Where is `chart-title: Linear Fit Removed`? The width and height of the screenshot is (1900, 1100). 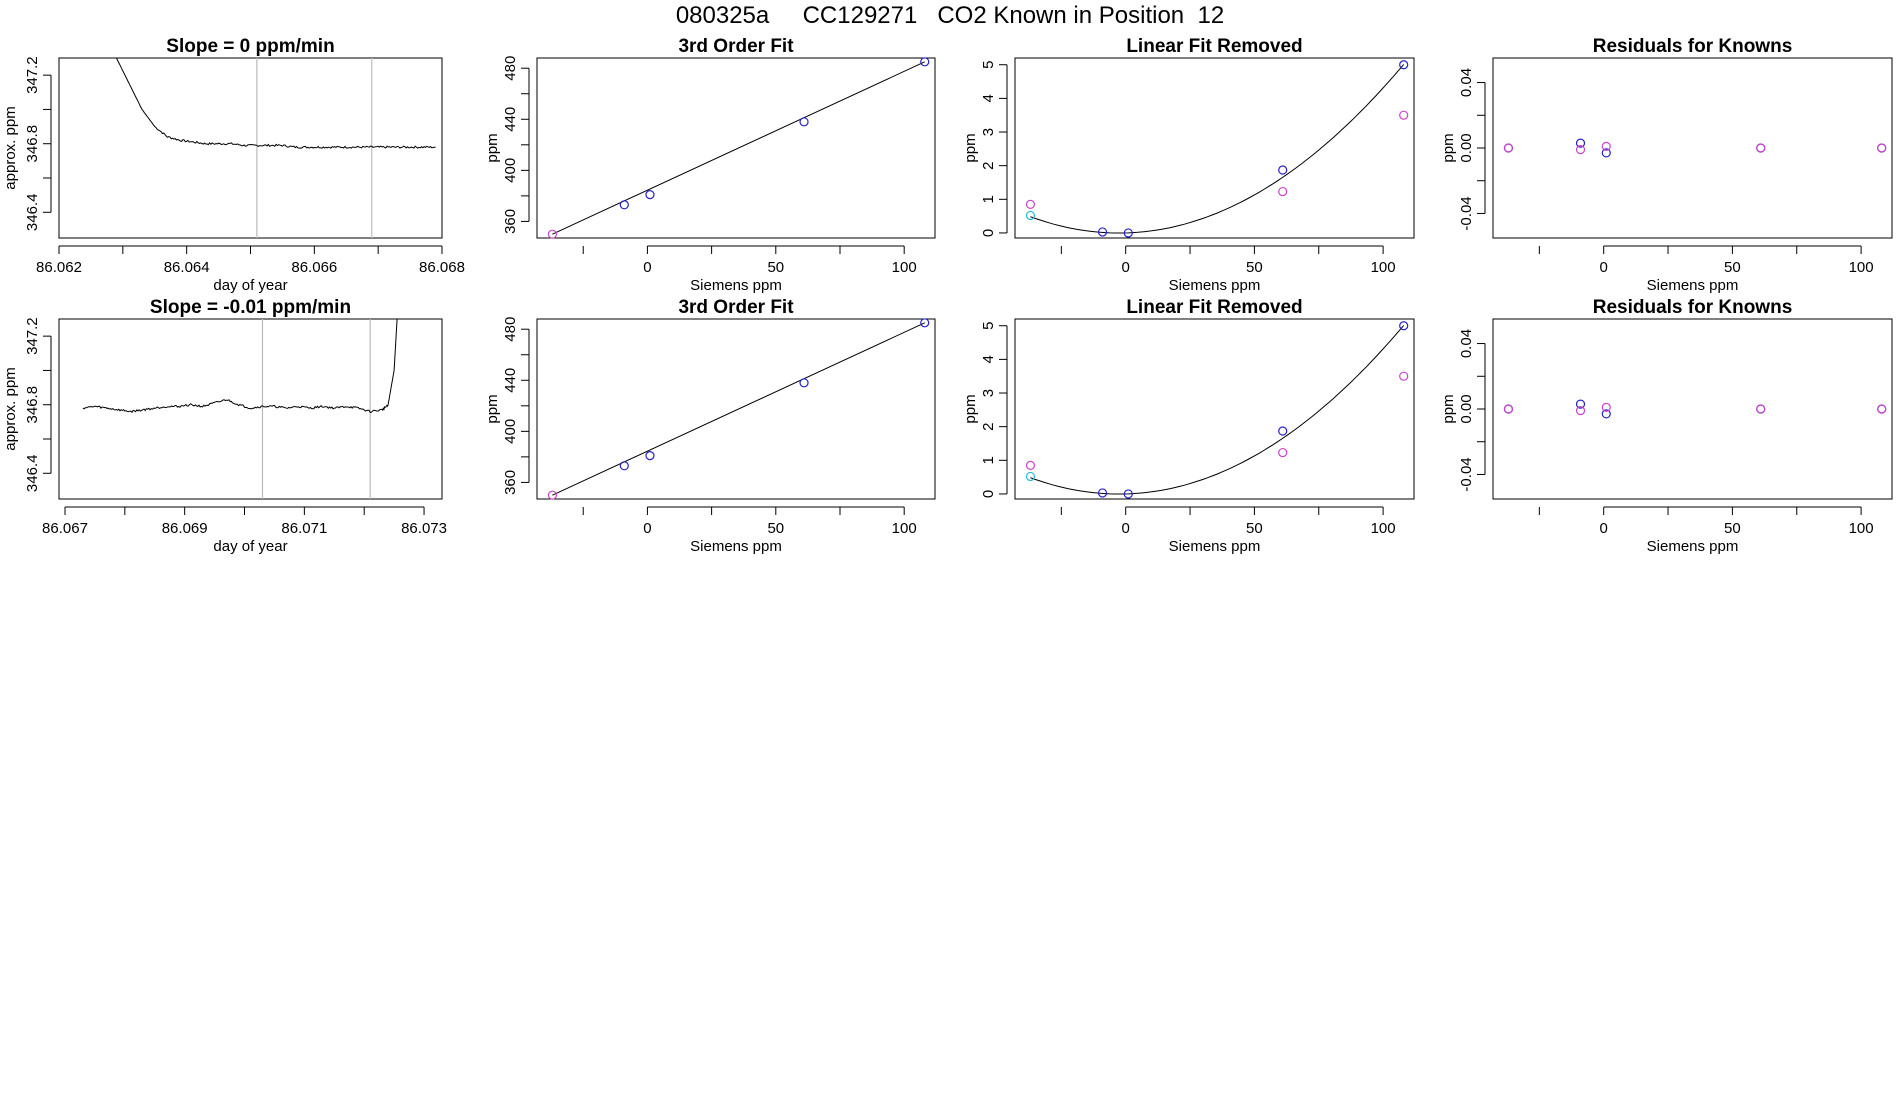
chart-title: Linear Fit Removed is located at coordinates (1214, 307).